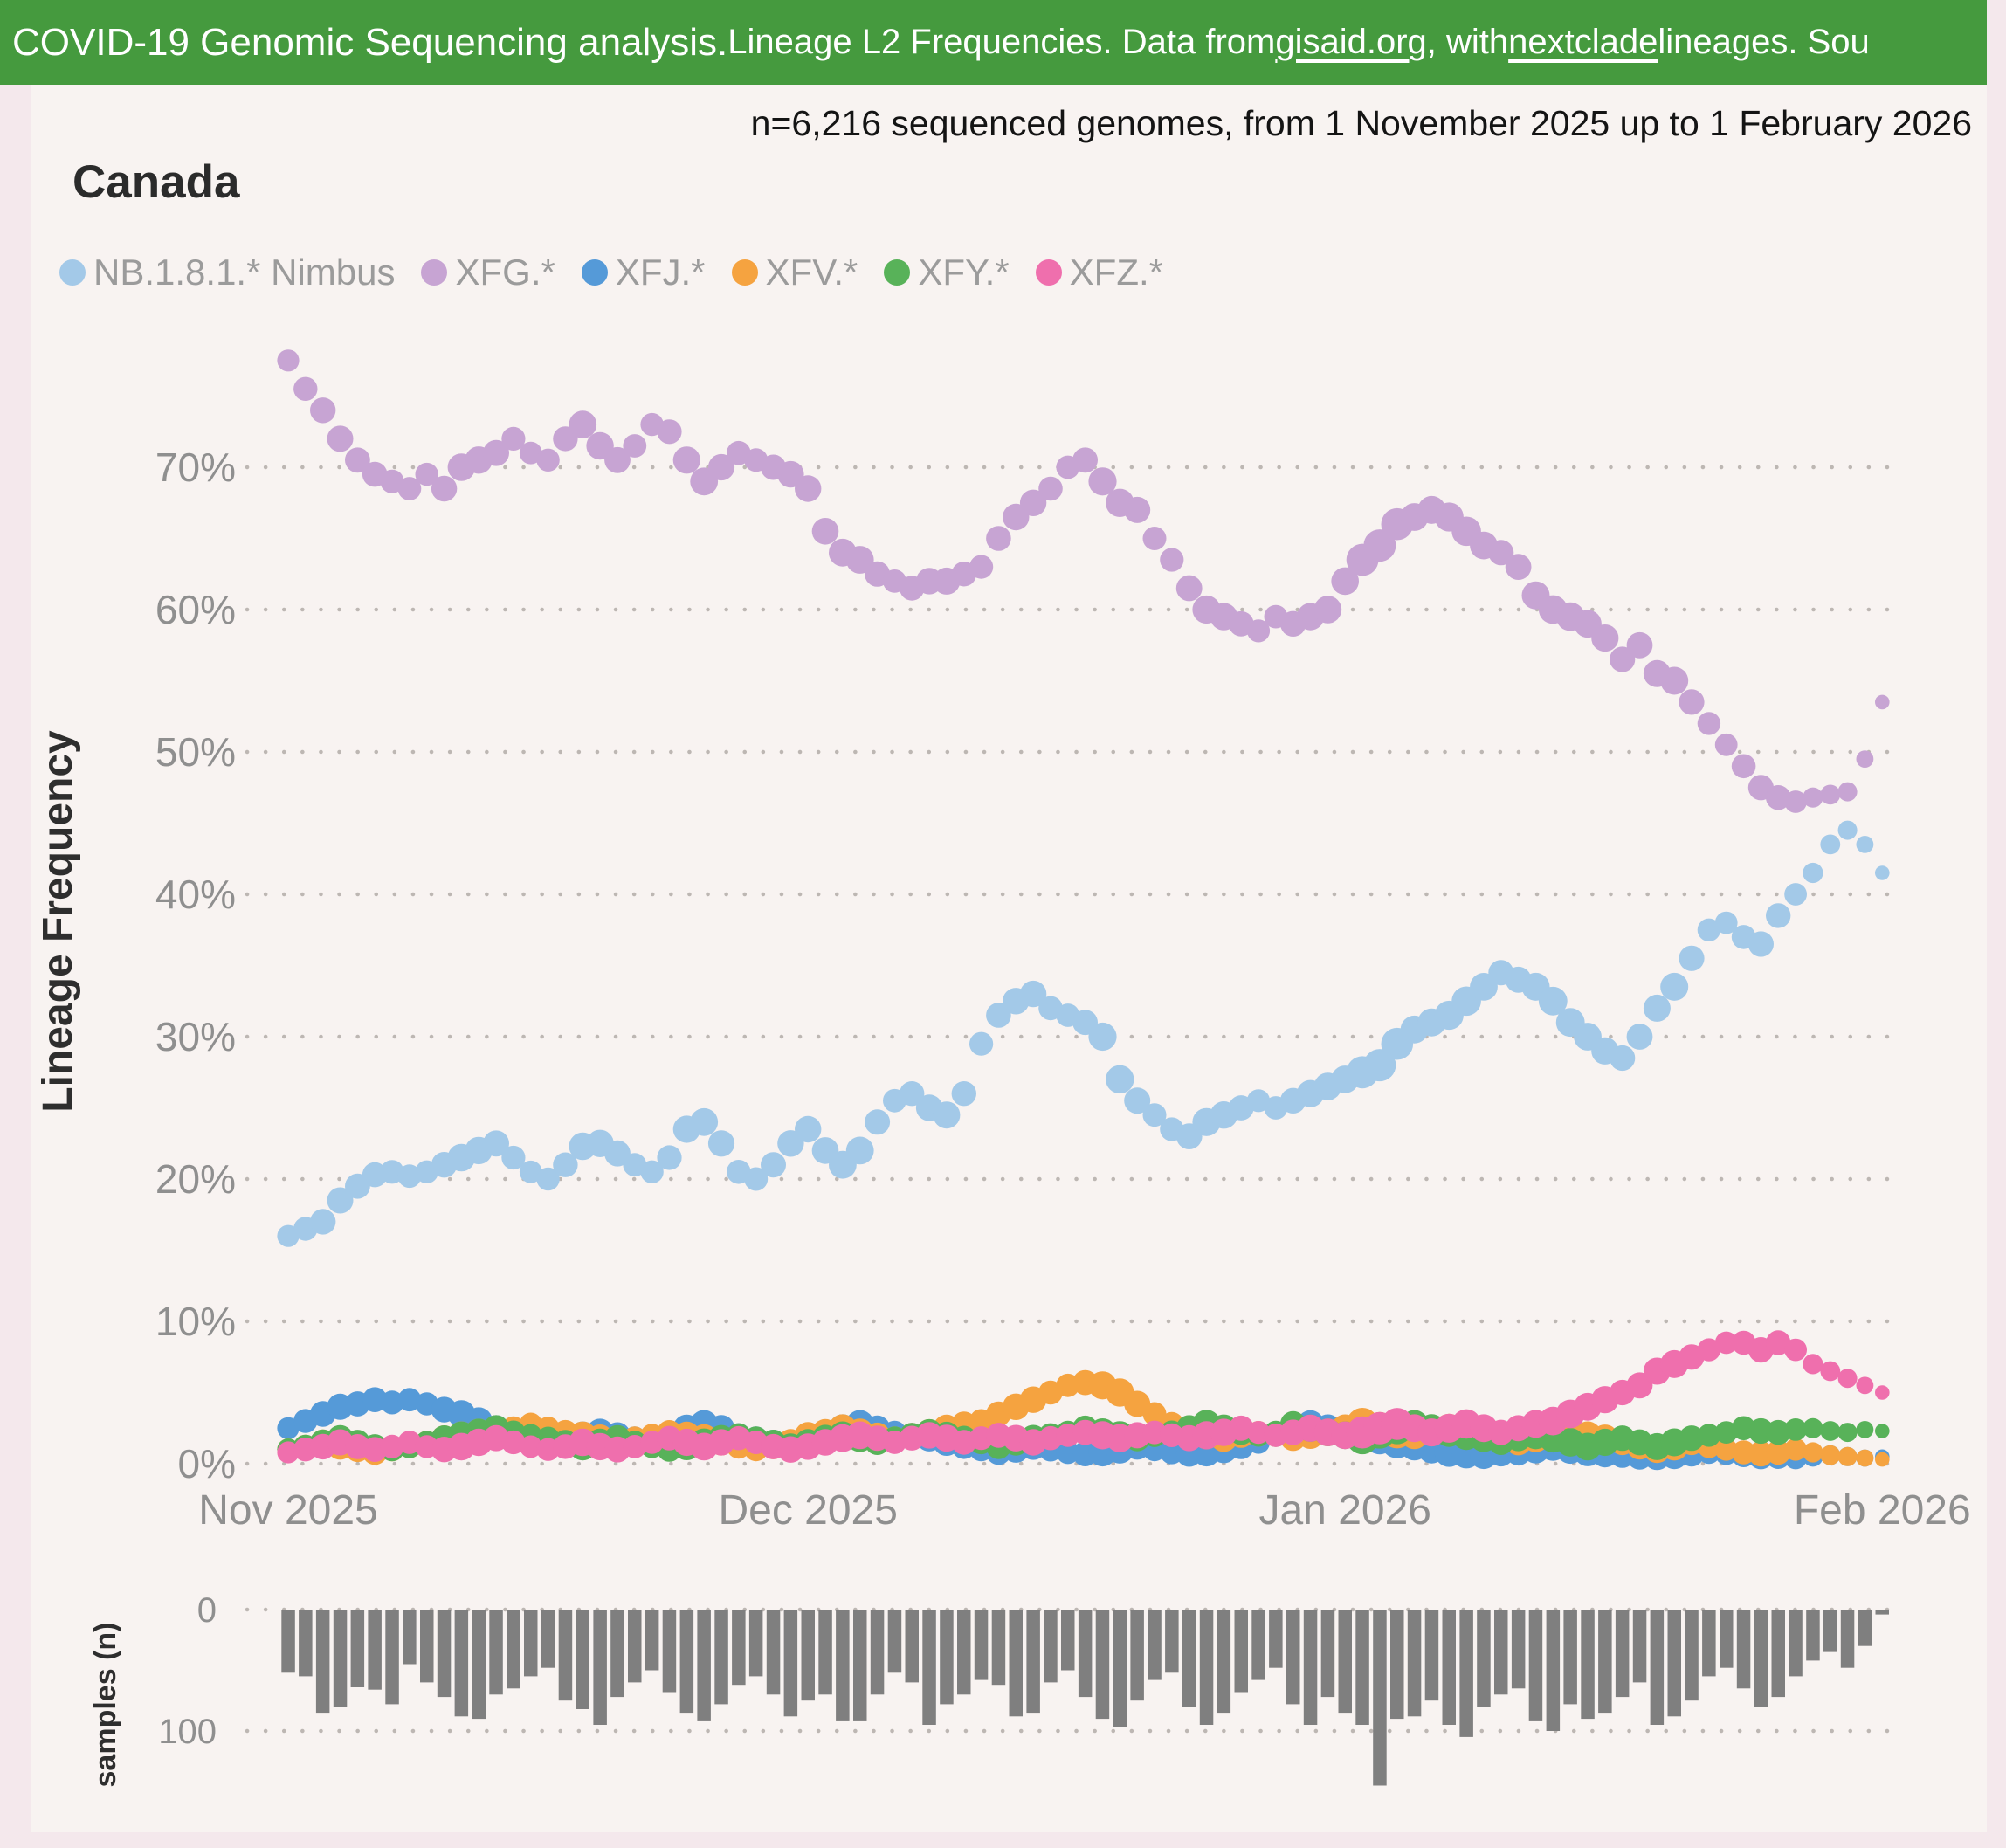 This screenshot has width=2006, height=1848. I want to click on legend-item-xfv: XFV.*, so click(794, 273).